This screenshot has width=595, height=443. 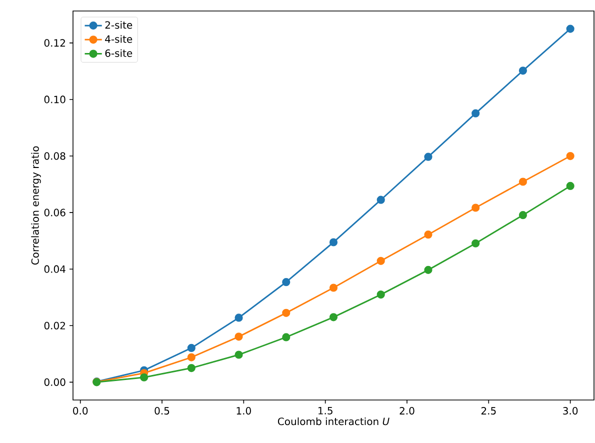 I want to click on x-tick-label: 0.5, so click(x=162, y=411).